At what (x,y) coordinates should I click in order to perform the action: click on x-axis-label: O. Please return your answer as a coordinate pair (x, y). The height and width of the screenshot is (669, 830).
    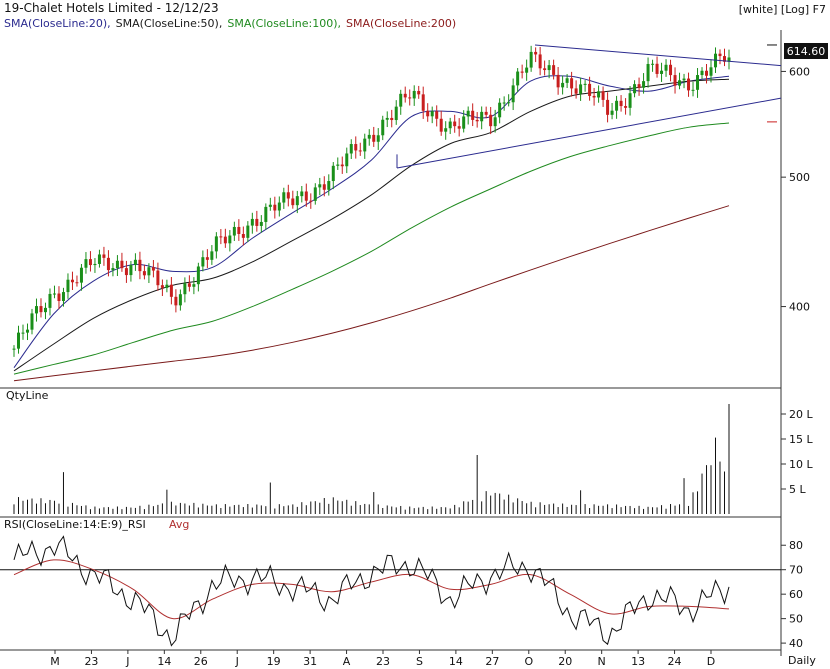
    Looking at the image, I should click on (528, 661).